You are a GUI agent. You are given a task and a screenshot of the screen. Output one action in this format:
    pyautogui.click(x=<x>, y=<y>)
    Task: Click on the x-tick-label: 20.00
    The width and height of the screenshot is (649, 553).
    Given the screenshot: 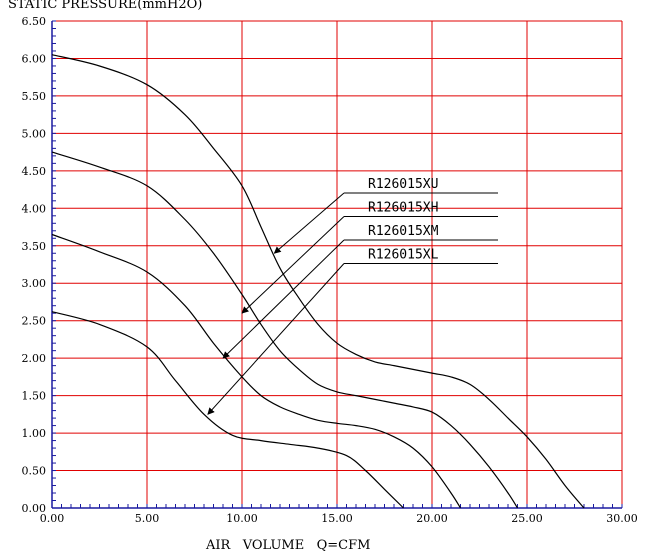 What is the action you would take?
    pyautogui.click(x=432, y=518)
    